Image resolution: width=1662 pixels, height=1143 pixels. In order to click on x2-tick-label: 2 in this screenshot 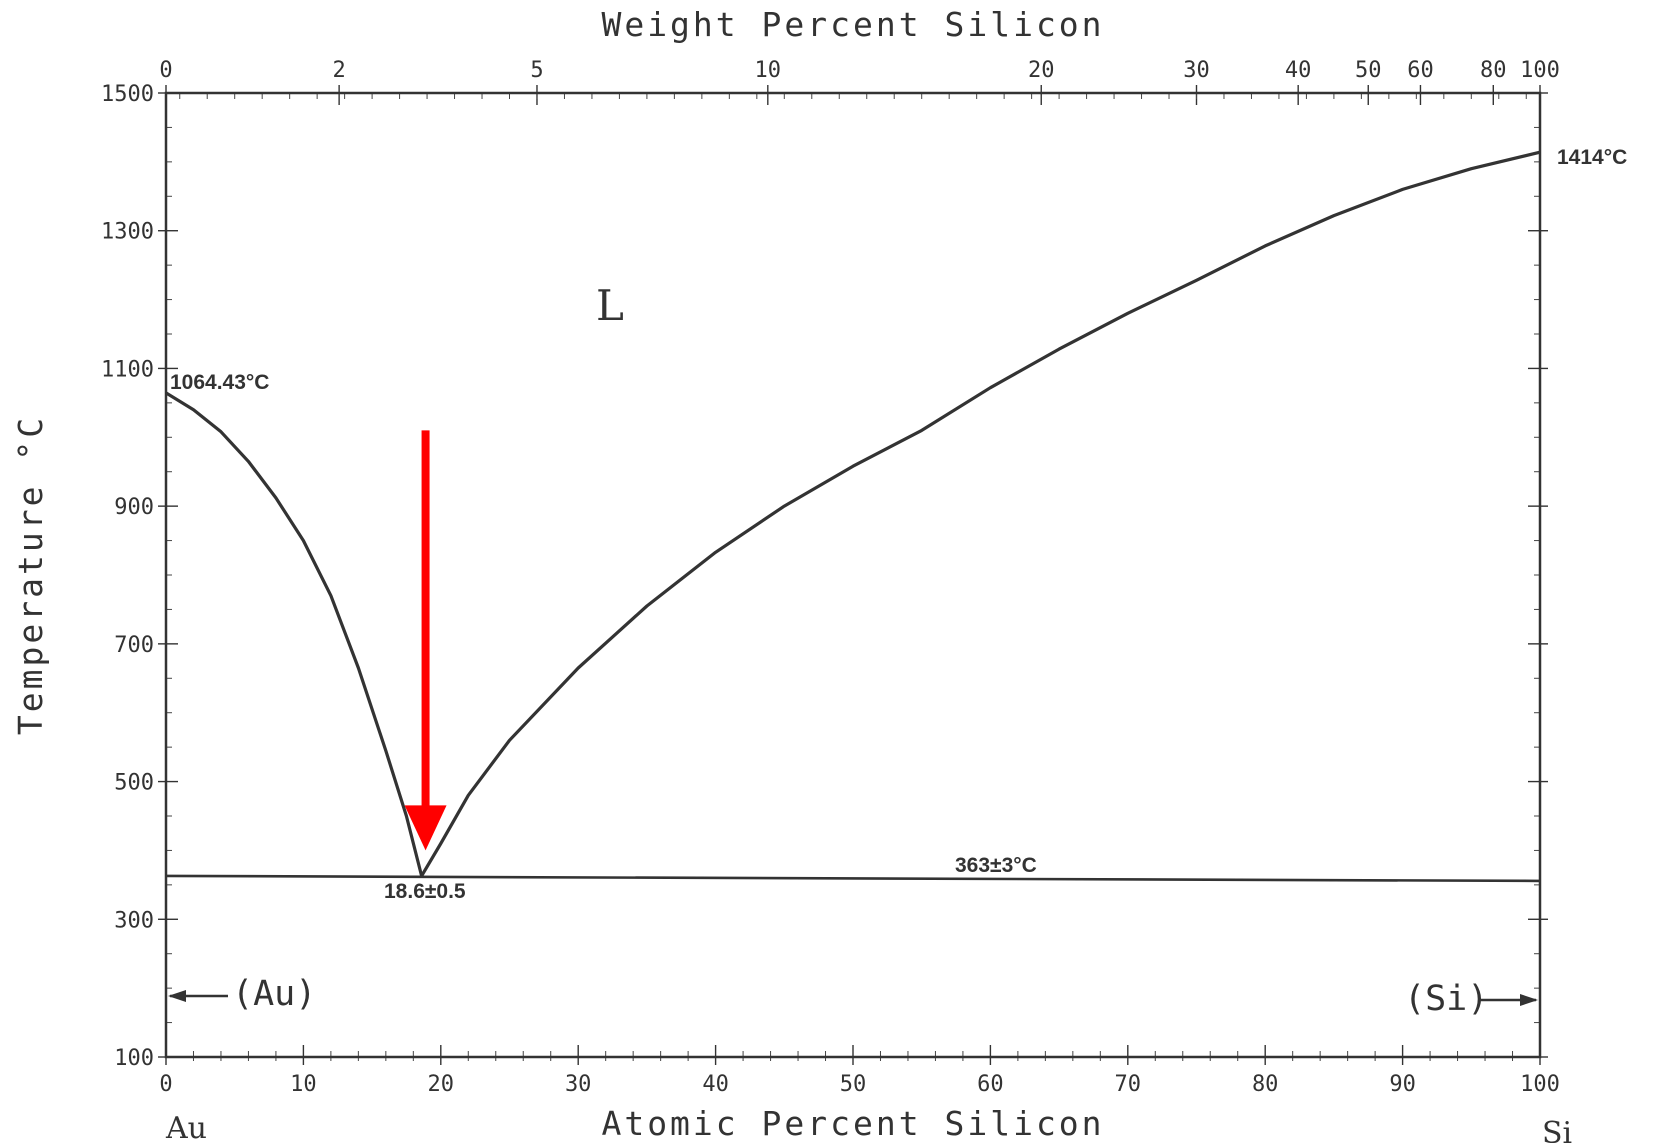, I will do `click(338, 70)`.